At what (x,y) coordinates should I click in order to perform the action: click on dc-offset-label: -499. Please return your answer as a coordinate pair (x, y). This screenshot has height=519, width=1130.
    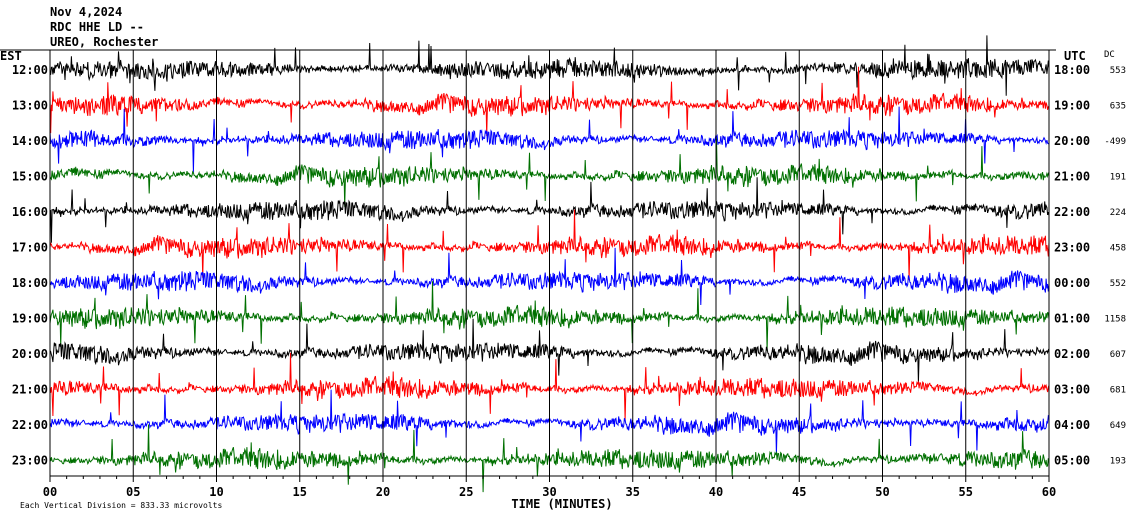
    Looking at the image, I should click on (1115, 142).